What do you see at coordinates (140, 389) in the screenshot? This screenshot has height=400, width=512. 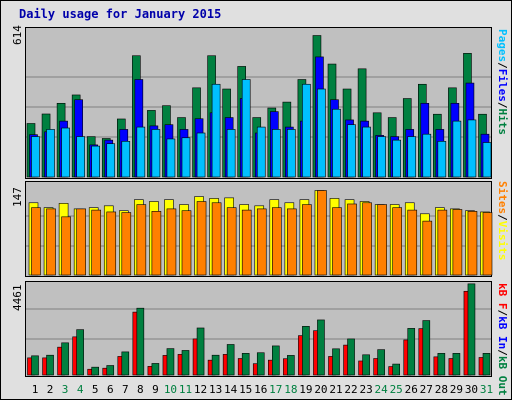 I see `x-tick-label: 8` at bounding box center [140, 389].